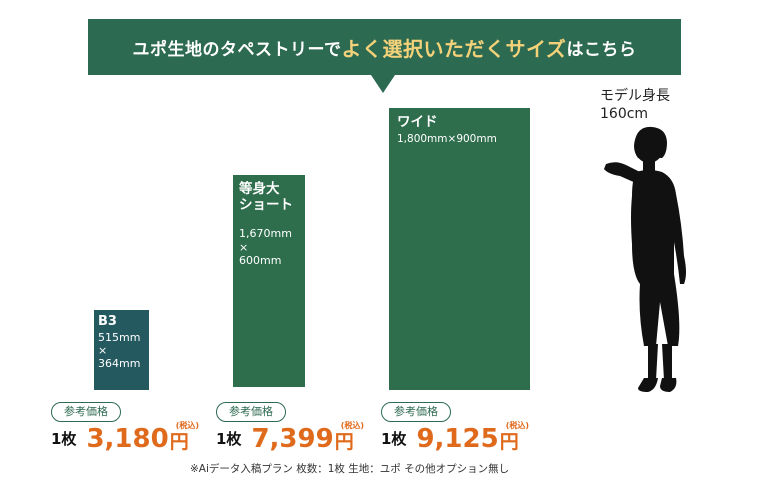 This screenshot has width=770, height=482. I want to click on price-lifesize-short: 参考価格 1枚 7,399 (税込) 円, so click(290, 427).